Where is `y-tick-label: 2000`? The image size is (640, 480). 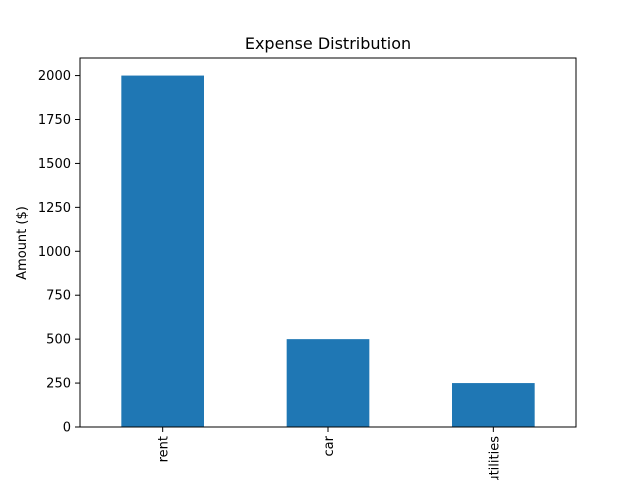
y-tick-label: 2000 is located at coordinates (54, 76).